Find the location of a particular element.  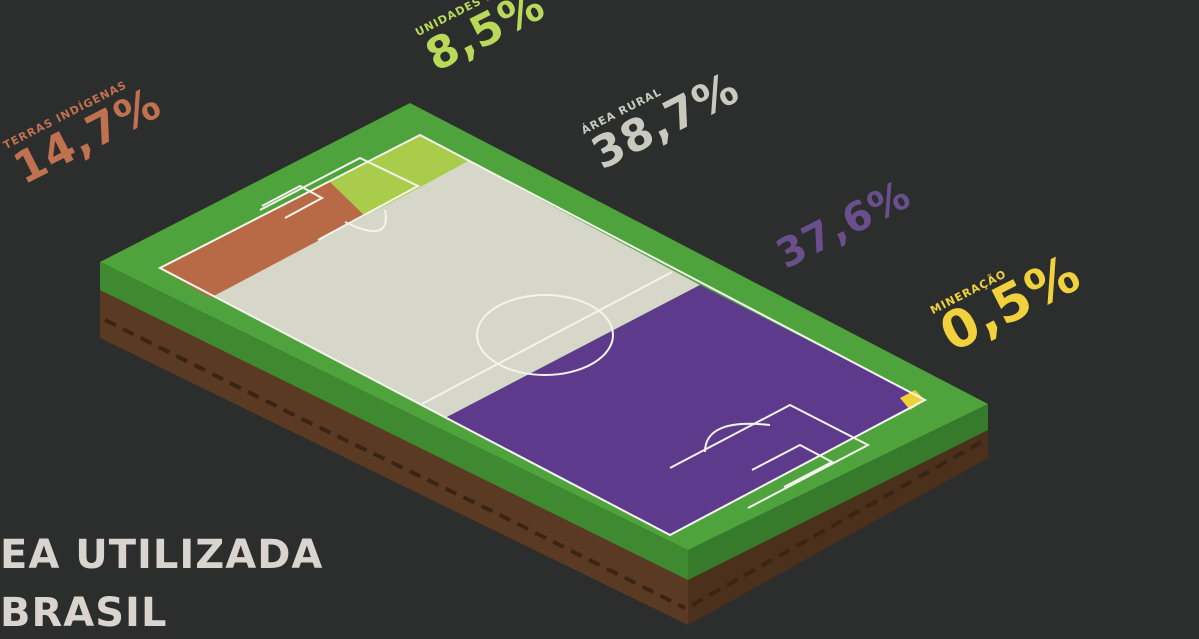

grass-right-side is located at coordinates (838, 492).